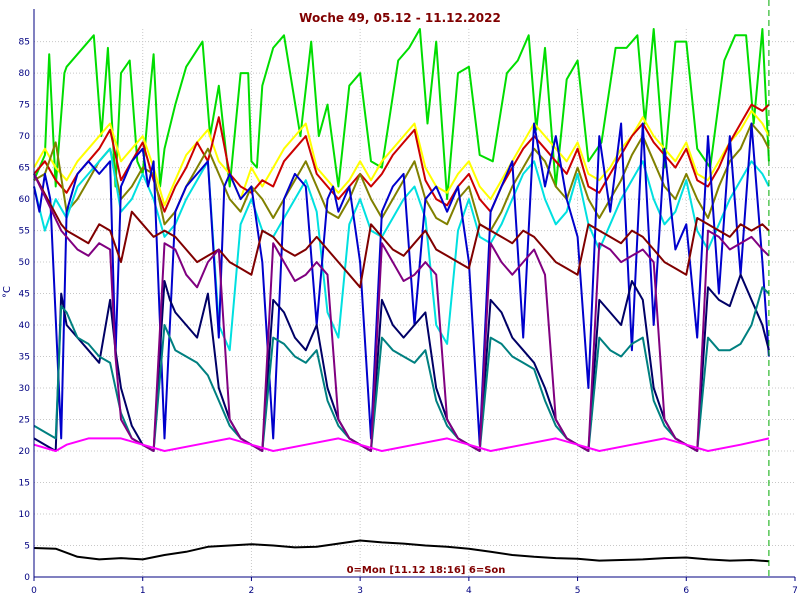 This screenshot has height=600, width=800. What do you see at coordinates (143, 591) in the screenshot?
I see `x-tick-label: 1` at bounding box center [143, 591].